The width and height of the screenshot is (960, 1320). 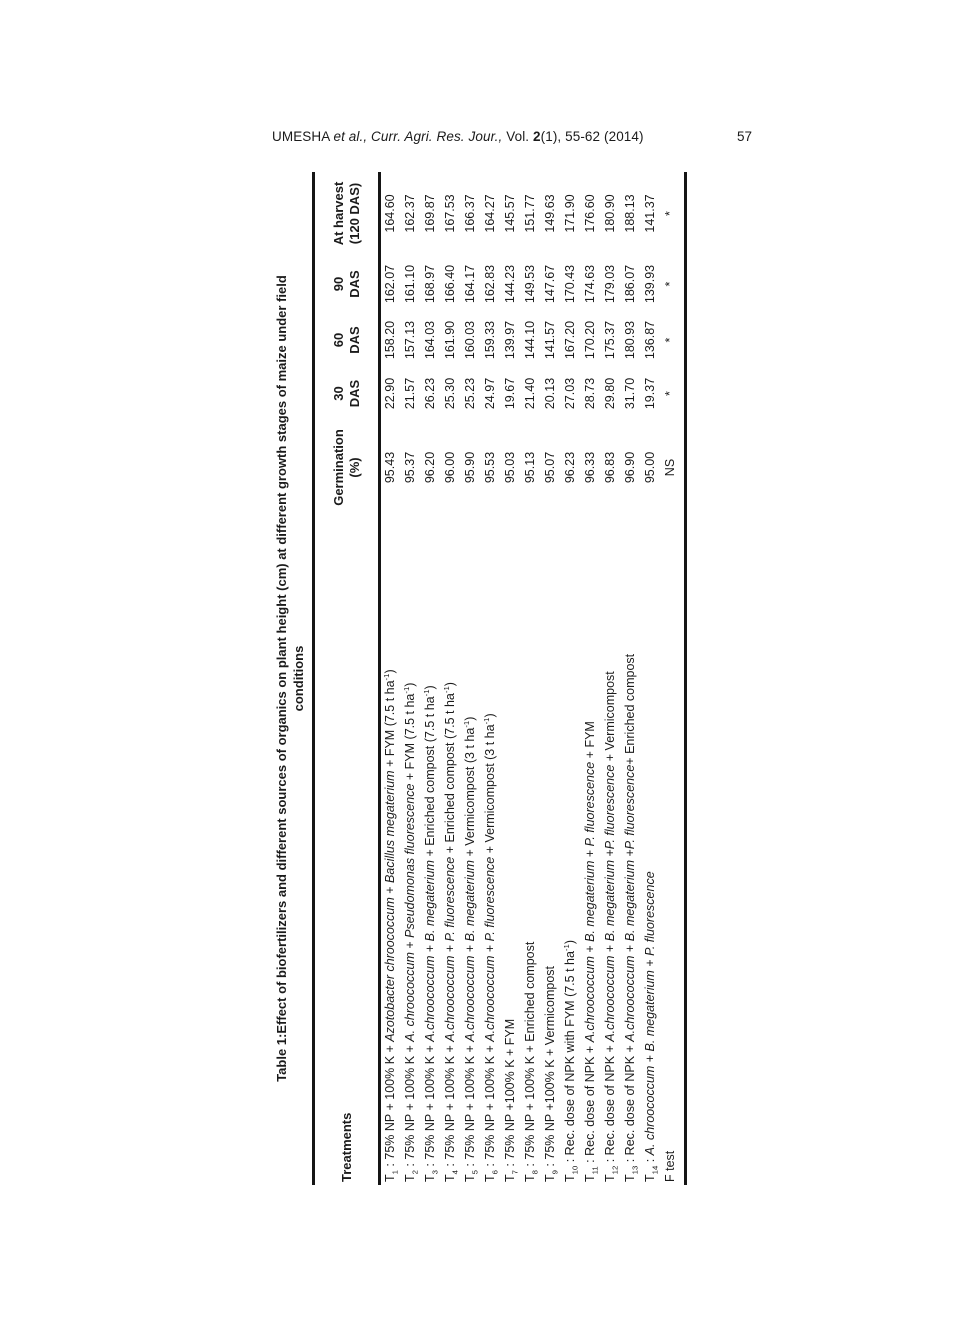 I want to click on value-cell: 166.40, so click(x=449, y=284).